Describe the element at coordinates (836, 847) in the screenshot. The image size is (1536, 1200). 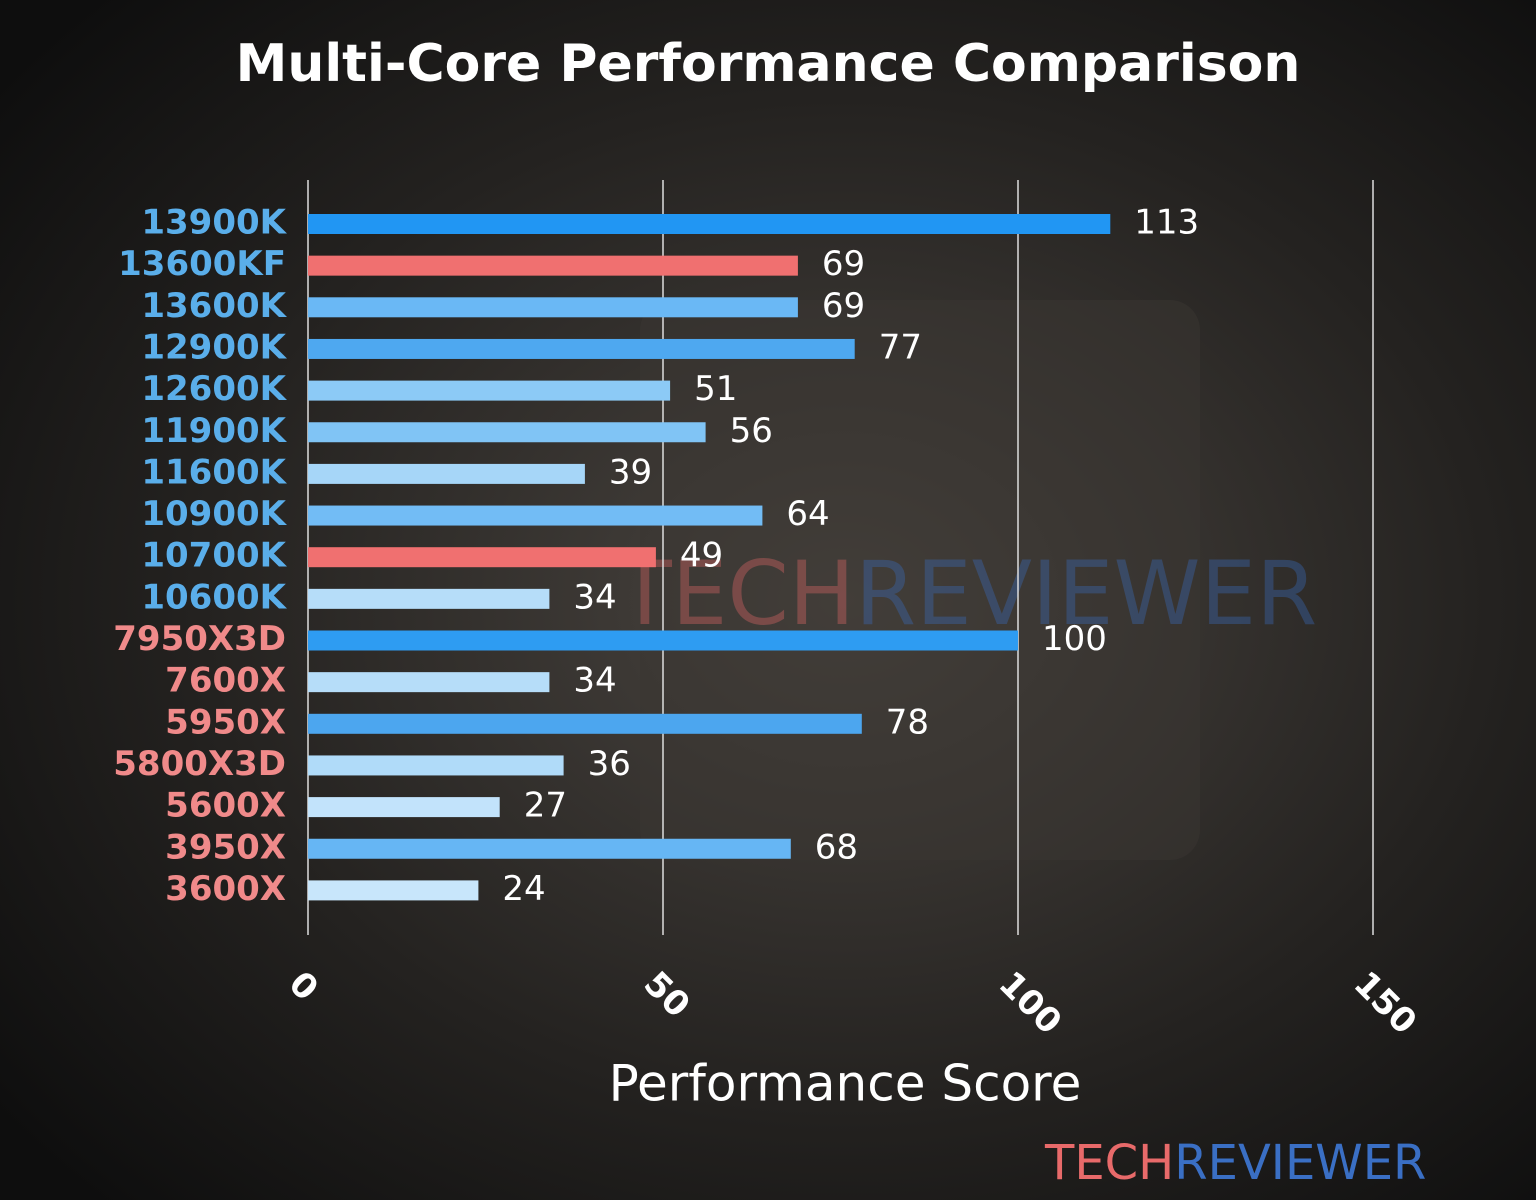
I see `value-label: 68` at that location.